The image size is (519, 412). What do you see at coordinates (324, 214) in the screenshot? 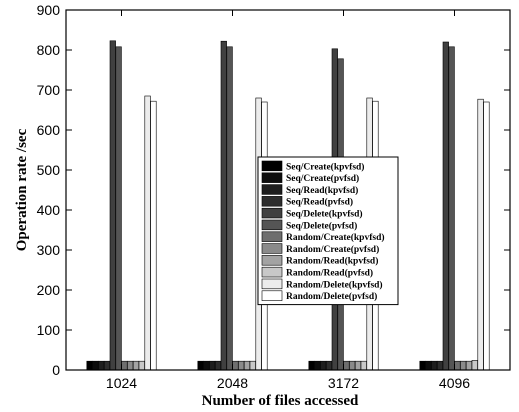
I see `legend-label: Seq/Delete(kpvfsd)` at bounding box center [324, 214].